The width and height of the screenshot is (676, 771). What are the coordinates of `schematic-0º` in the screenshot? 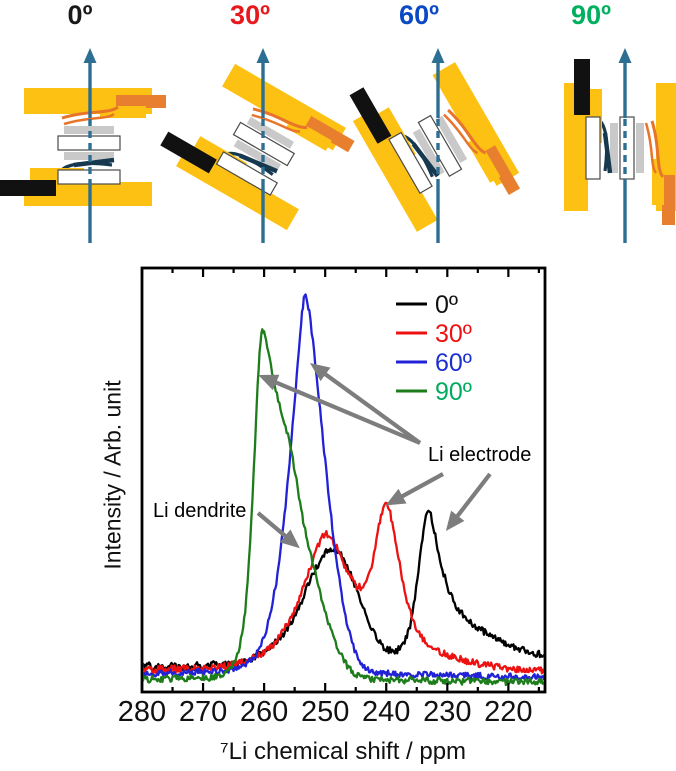 It's located at (83, 145).